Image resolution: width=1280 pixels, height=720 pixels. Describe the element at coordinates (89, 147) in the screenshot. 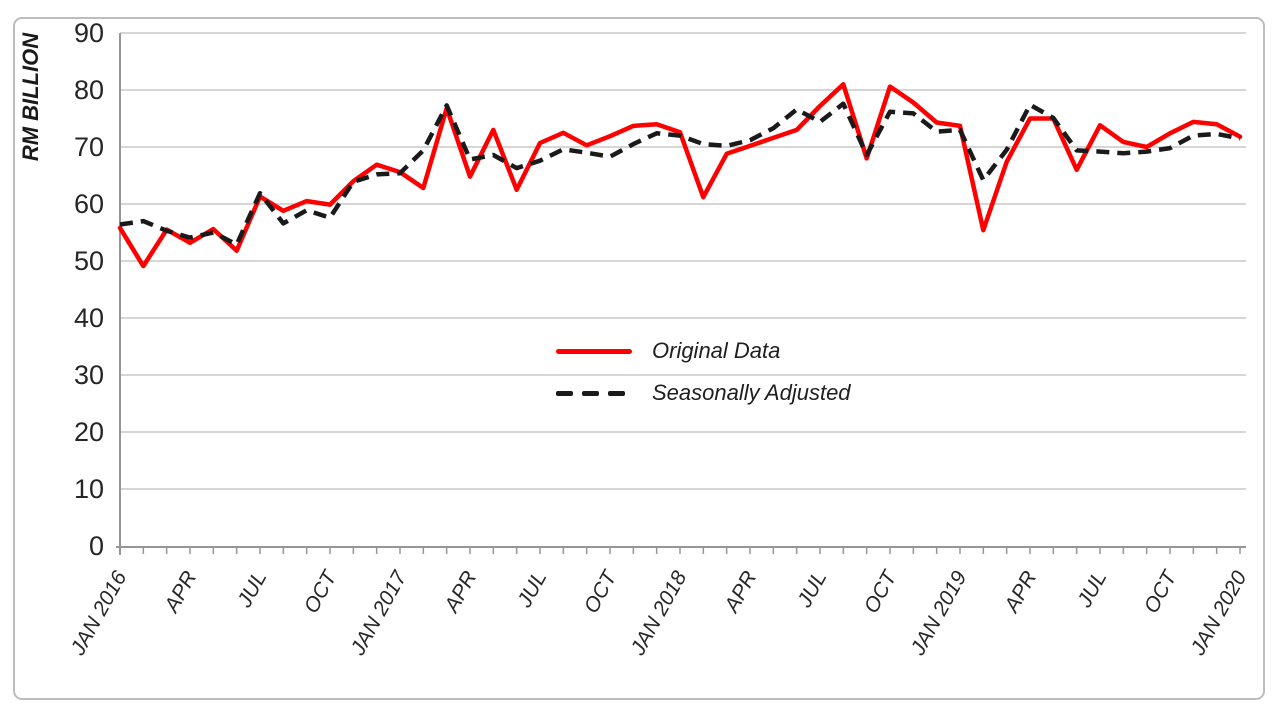

I see `y-tick-label: 70` at that location.